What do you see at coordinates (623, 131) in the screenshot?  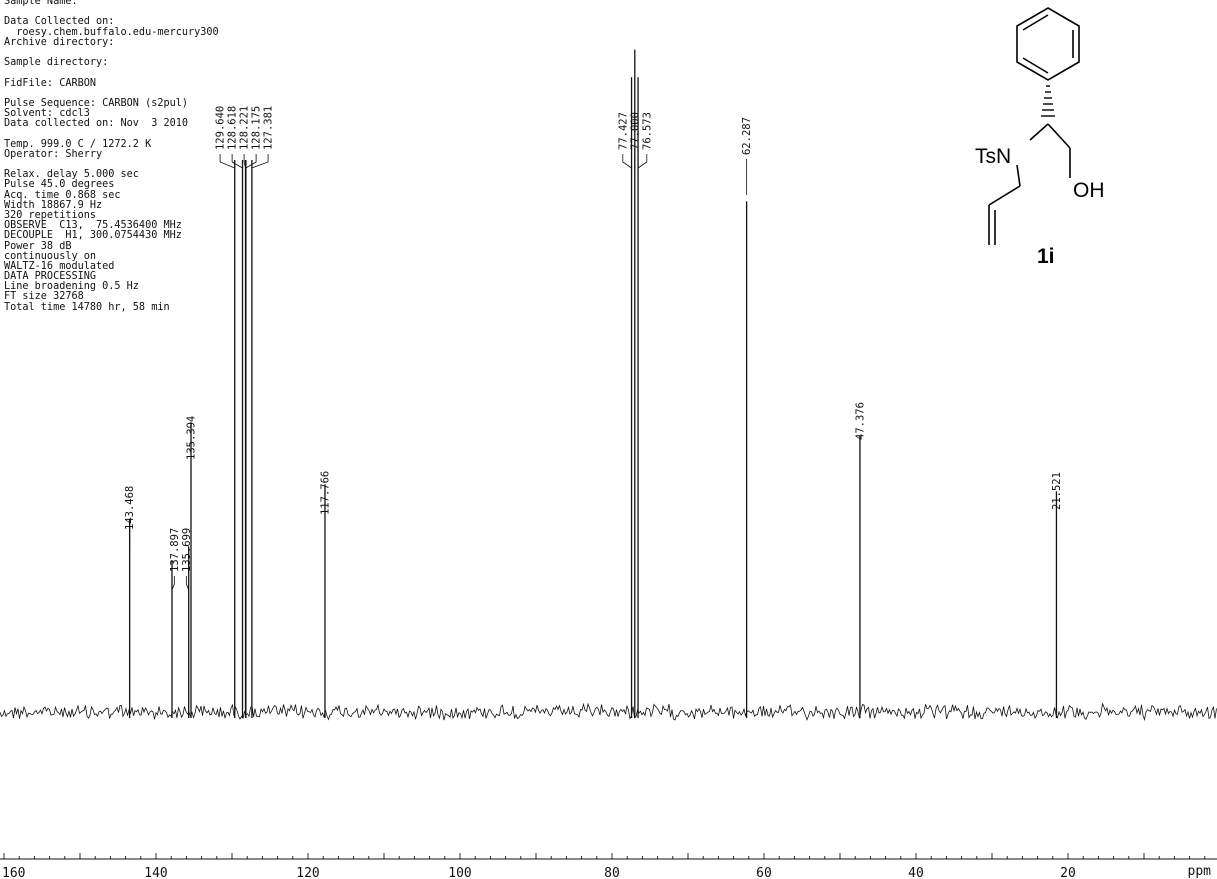 I see `peak-label: 77.427` at bounding box center [623, 131].